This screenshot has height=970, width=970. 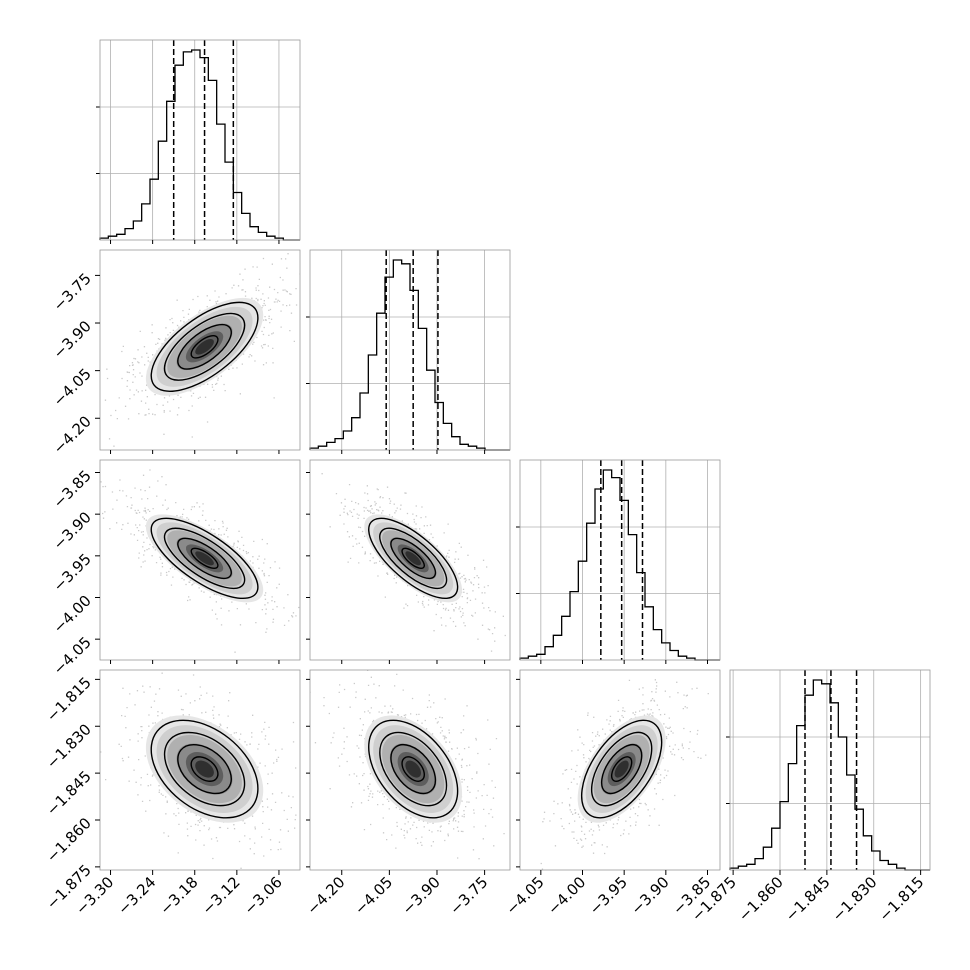 I want to click on y-tick-label: −3.85, so click(x=72, y=489).